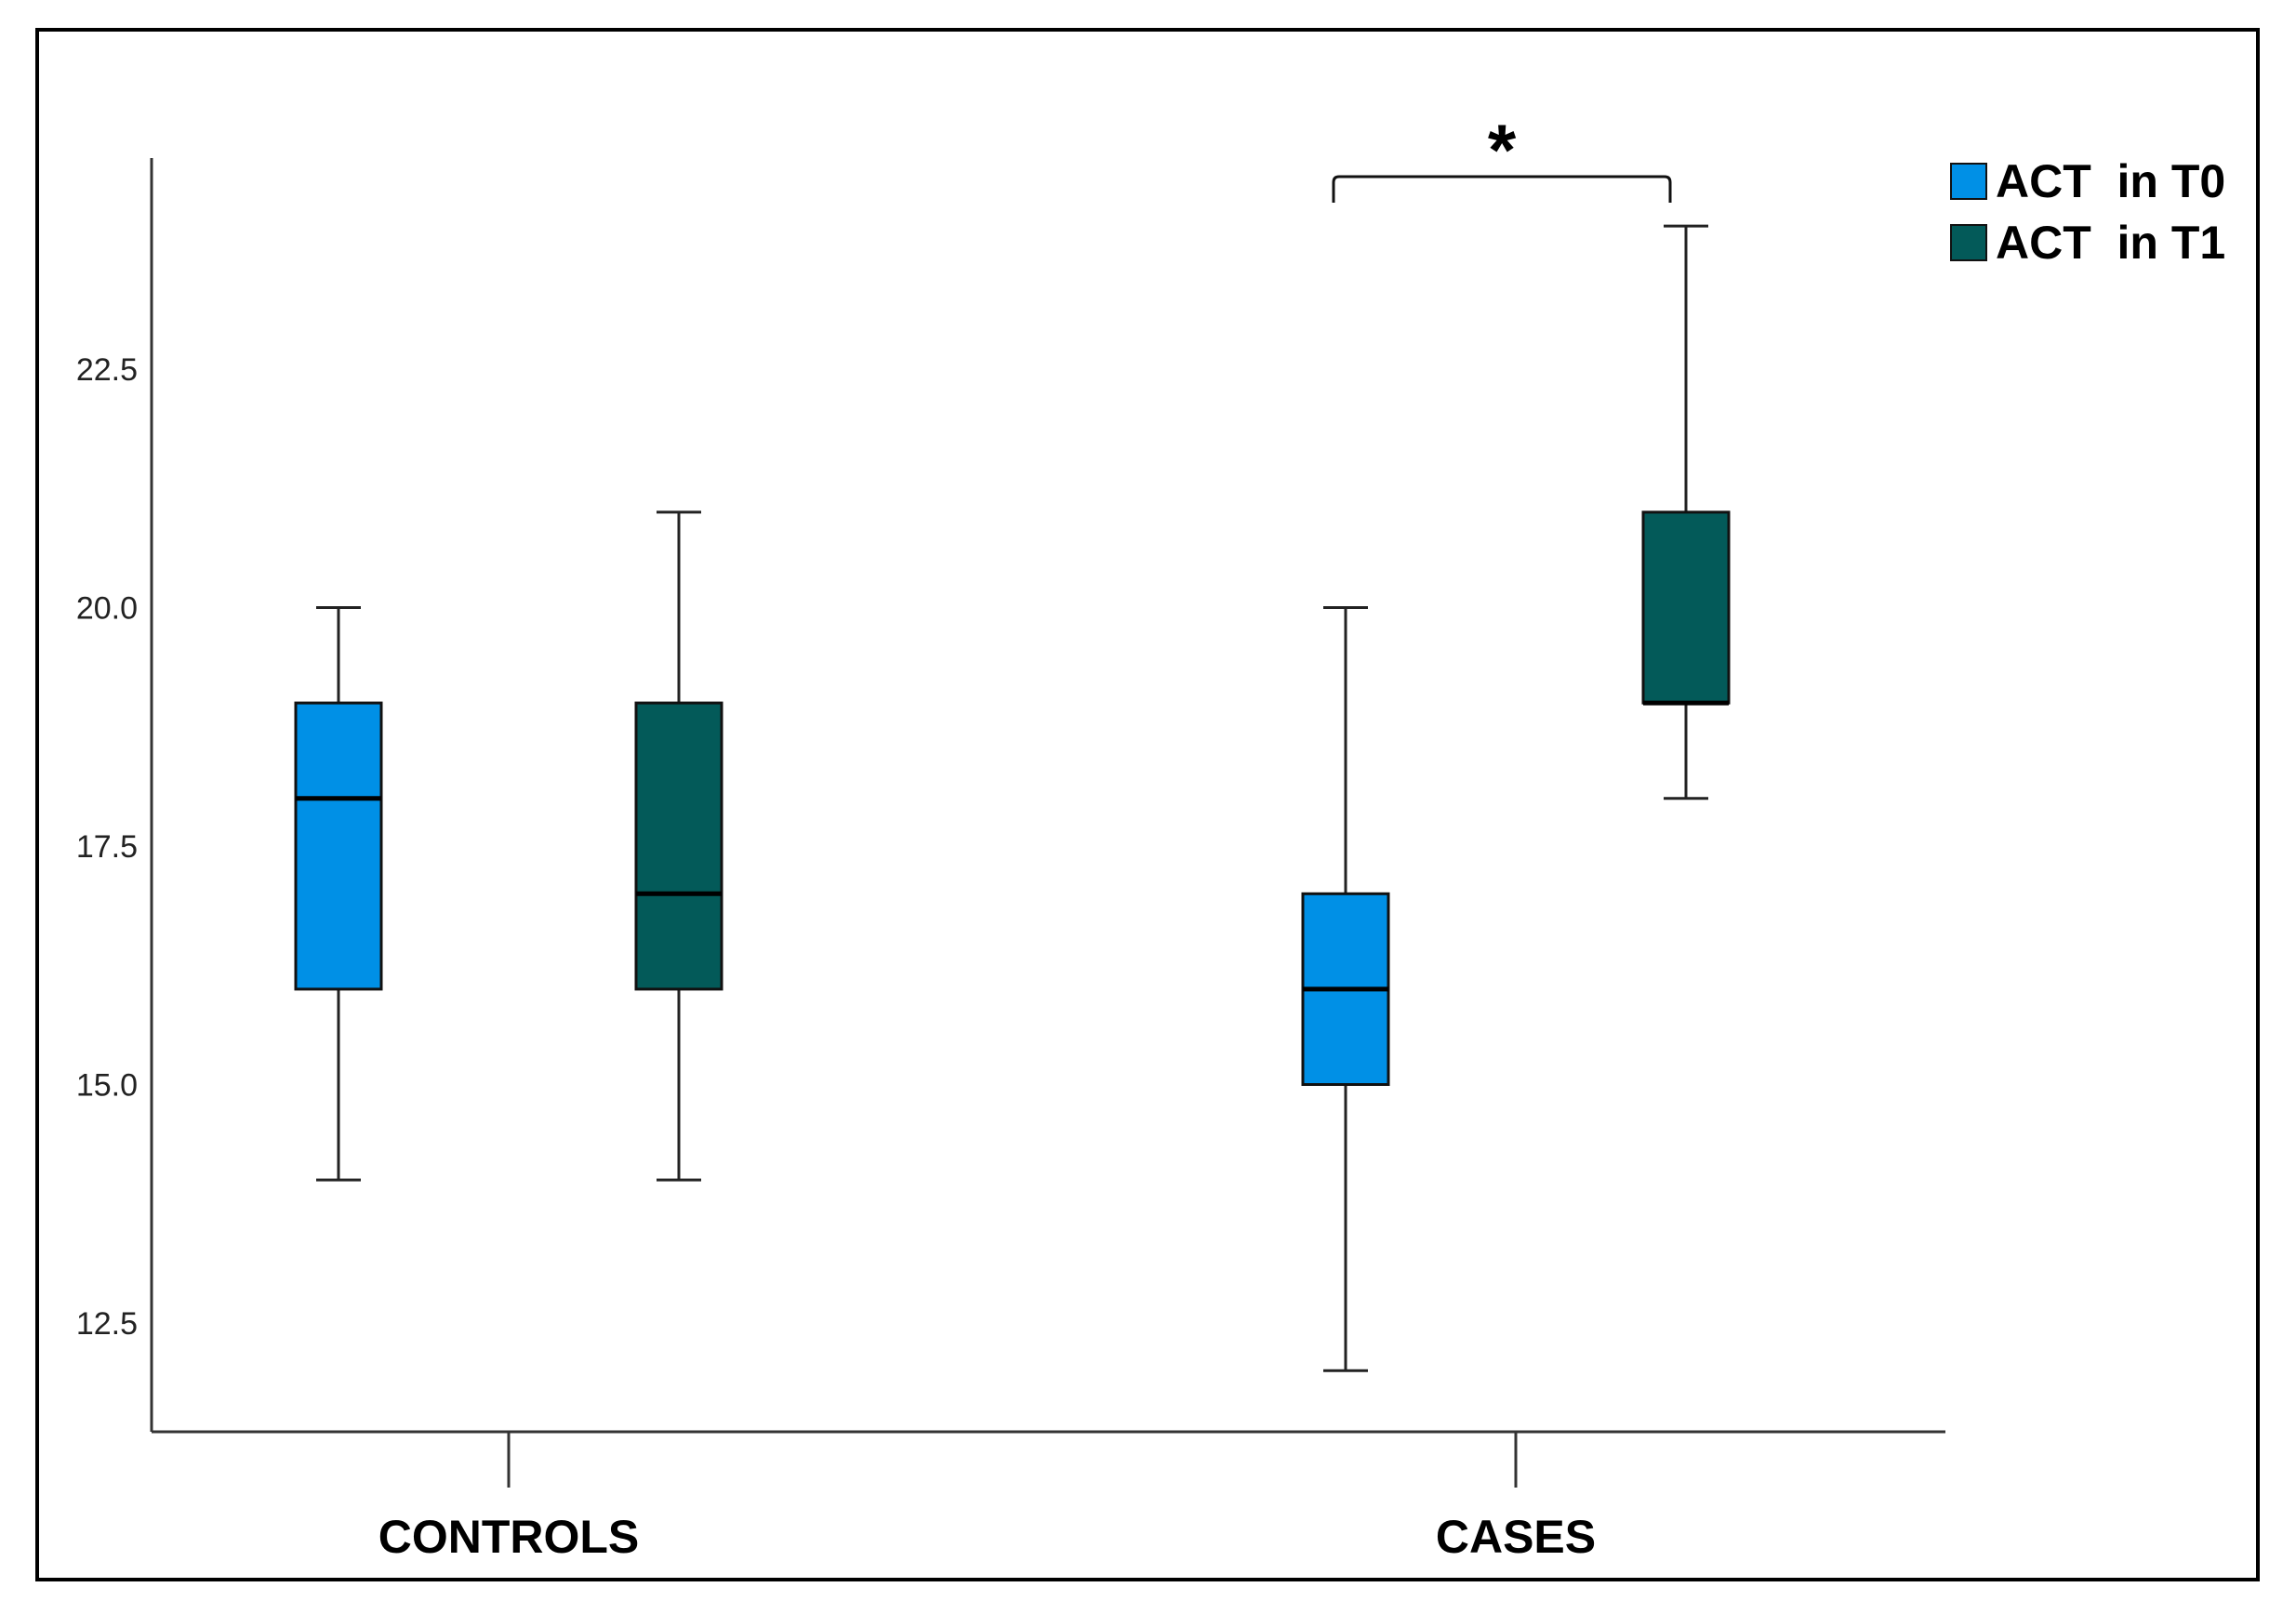  I want to click on y-tick-label: 15.0, so click(107, 1086).